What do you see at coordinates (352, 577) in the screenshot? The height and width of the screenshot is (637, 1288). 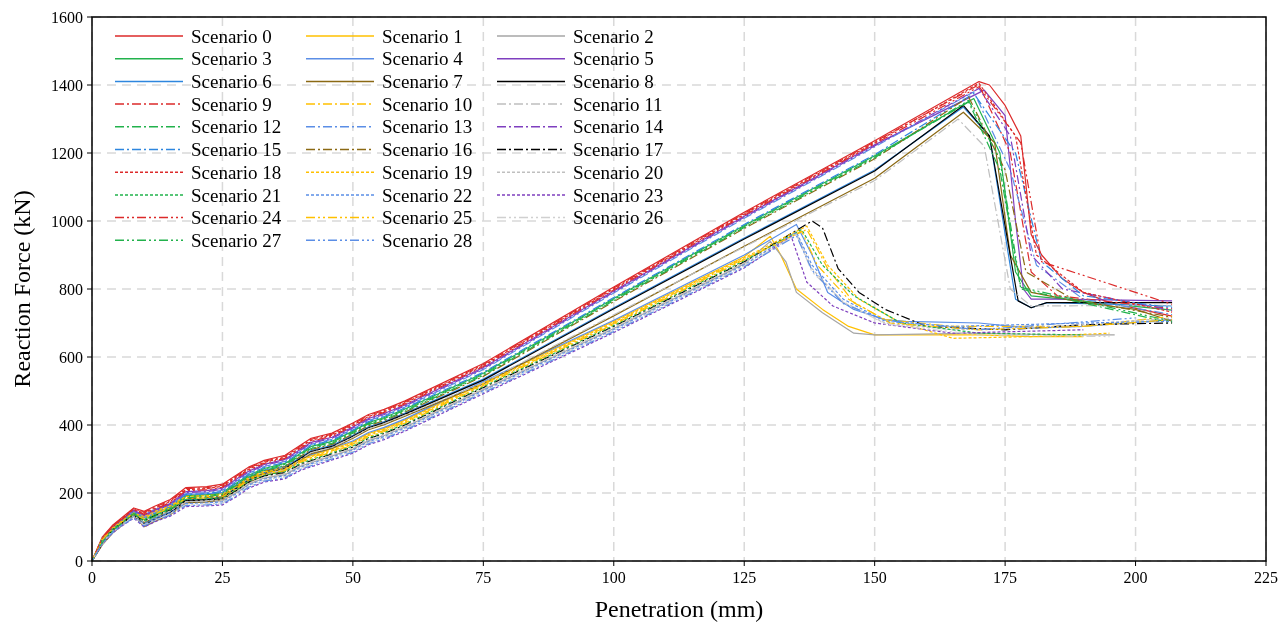 I see `x-tick-label: 50` at bounding box center [352, 577].